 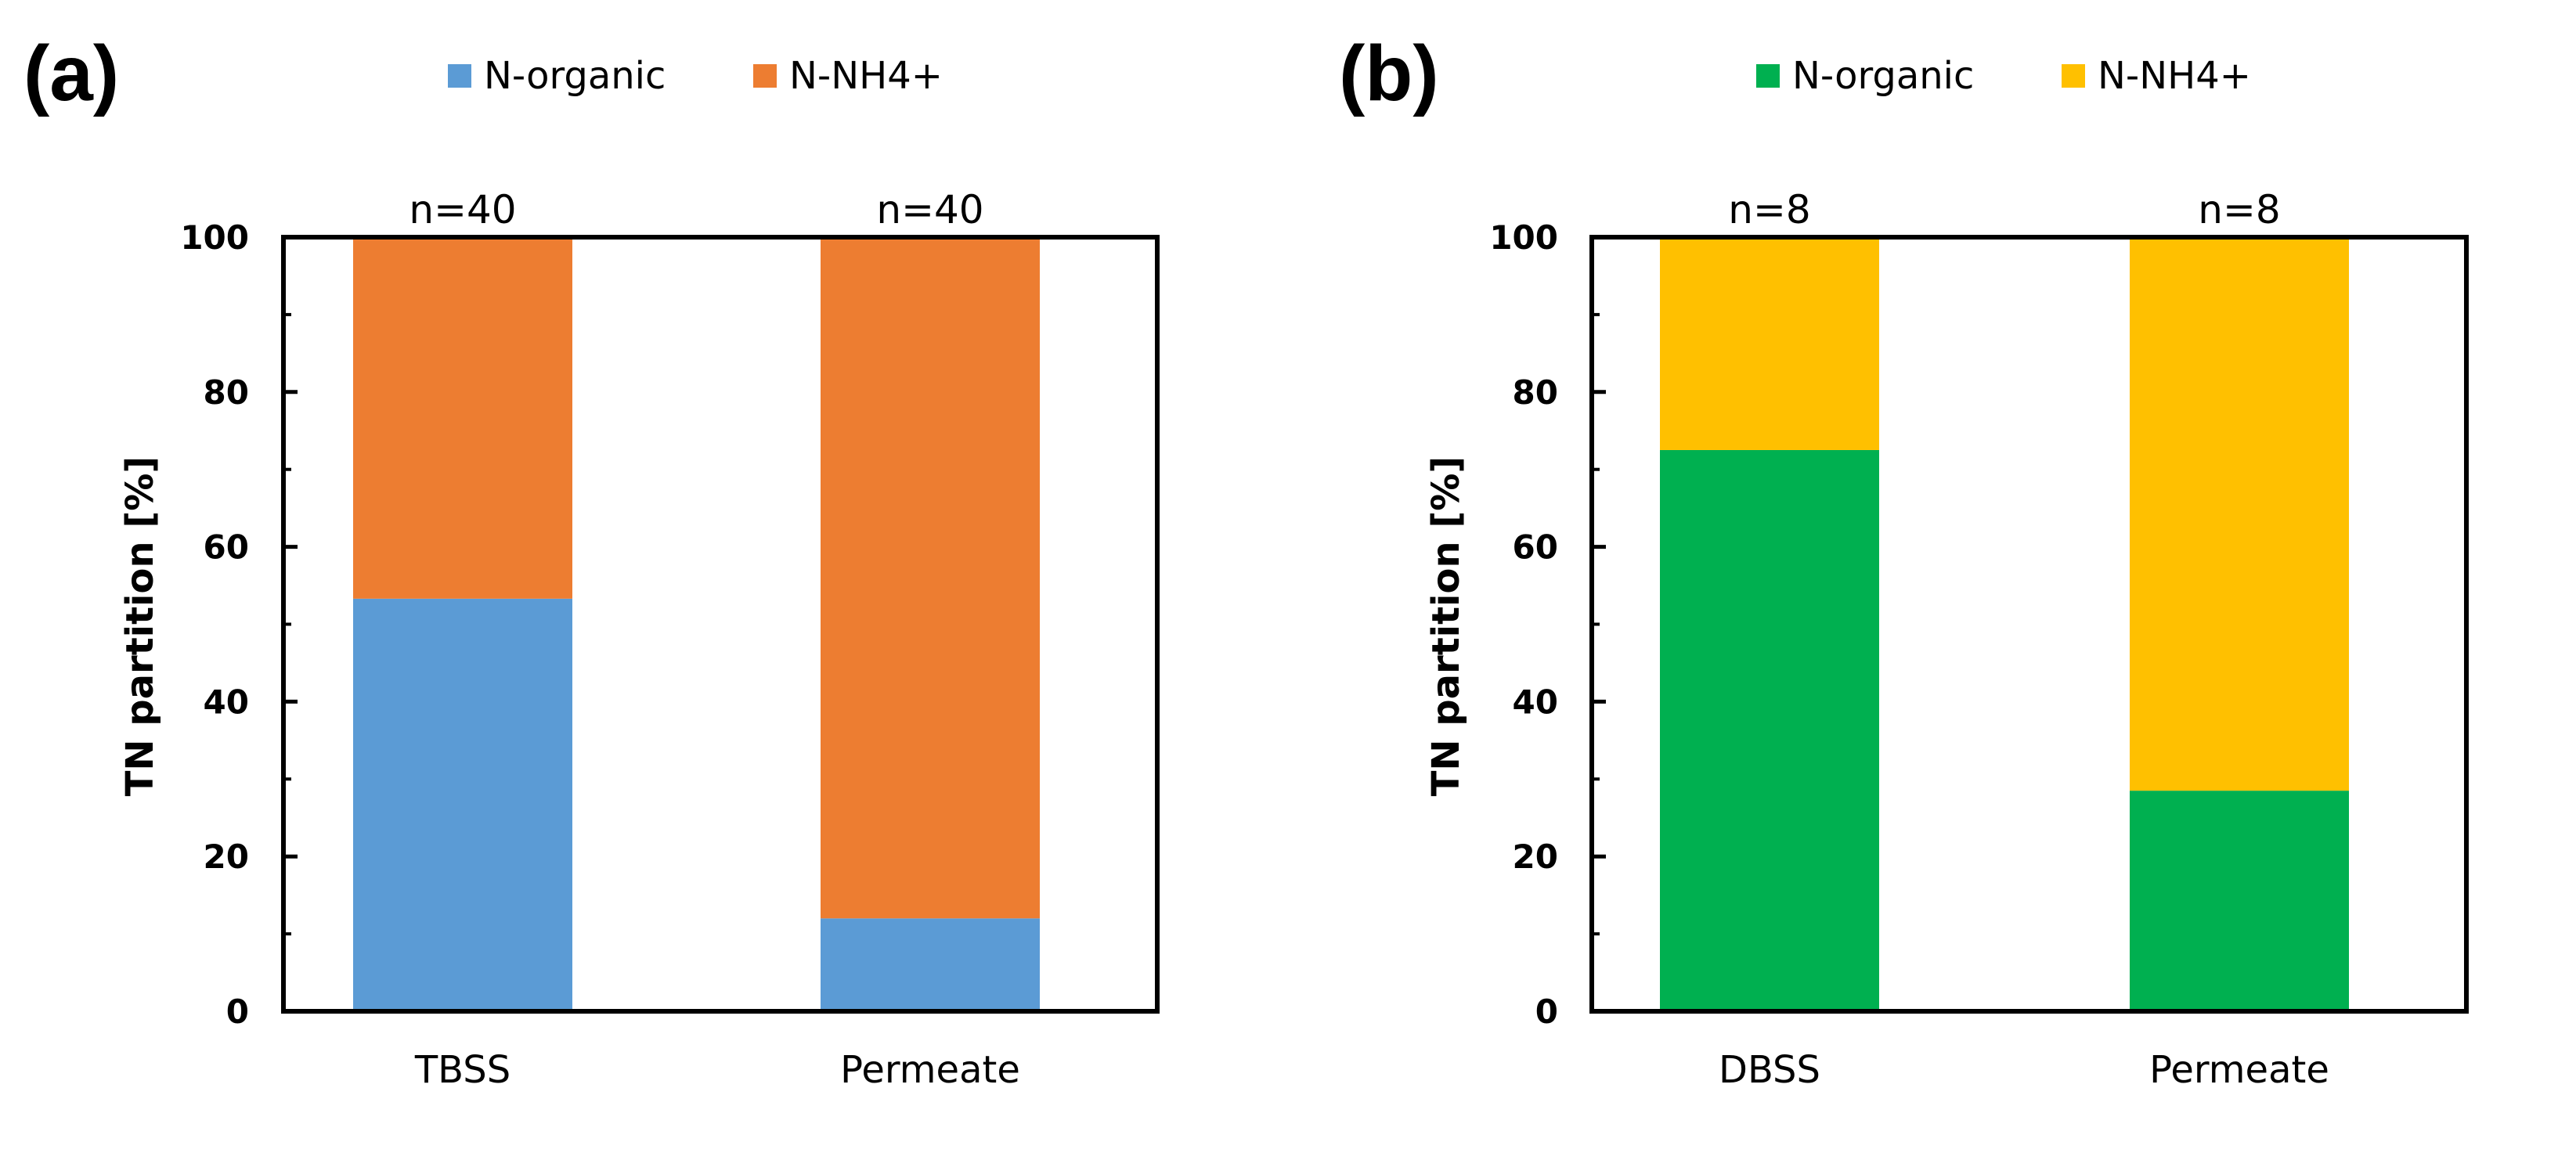 What do you see at coordinates (1770, 1070) in the screenshot?
I see `x-tick-label: DBSS` at bounding box center [1770, 1070].